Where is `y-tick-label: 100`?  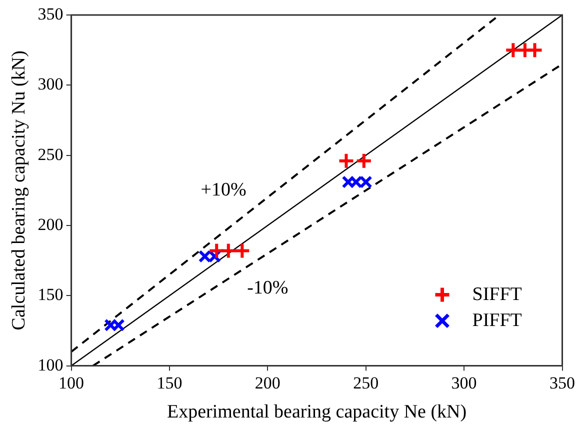 y-tick-label: 100 is located at coordinates (51, 364).